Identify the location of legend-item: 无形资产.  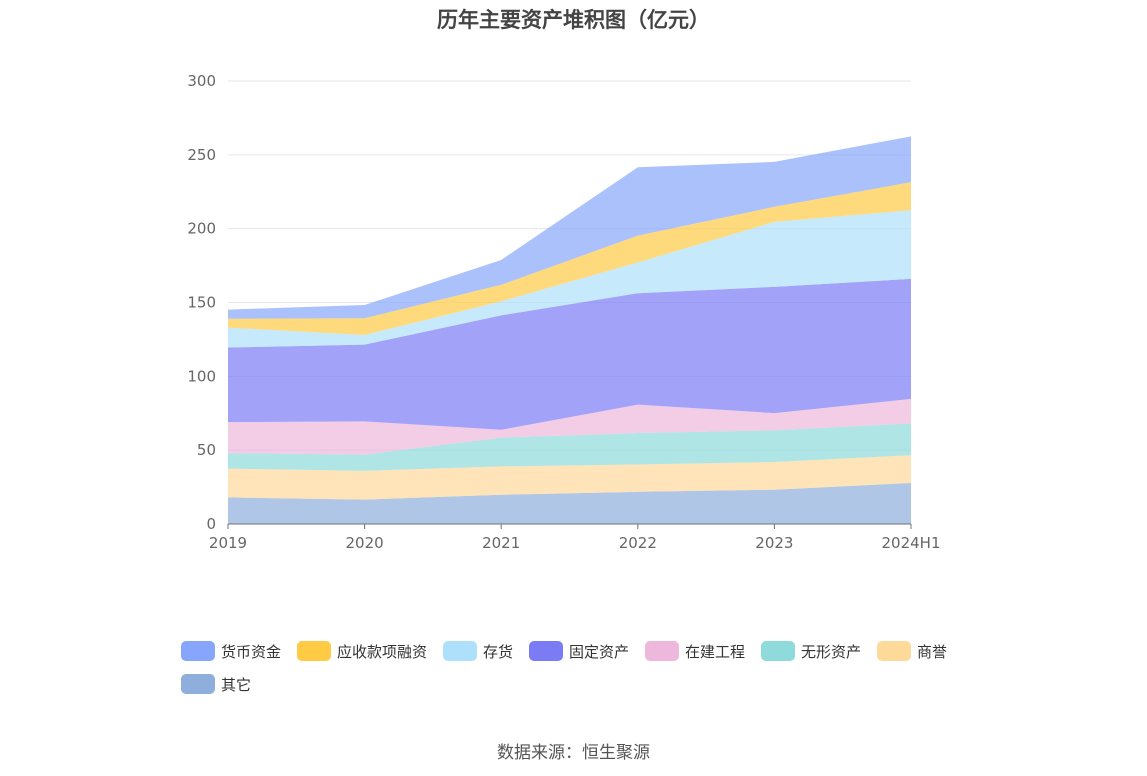
(811, 651).